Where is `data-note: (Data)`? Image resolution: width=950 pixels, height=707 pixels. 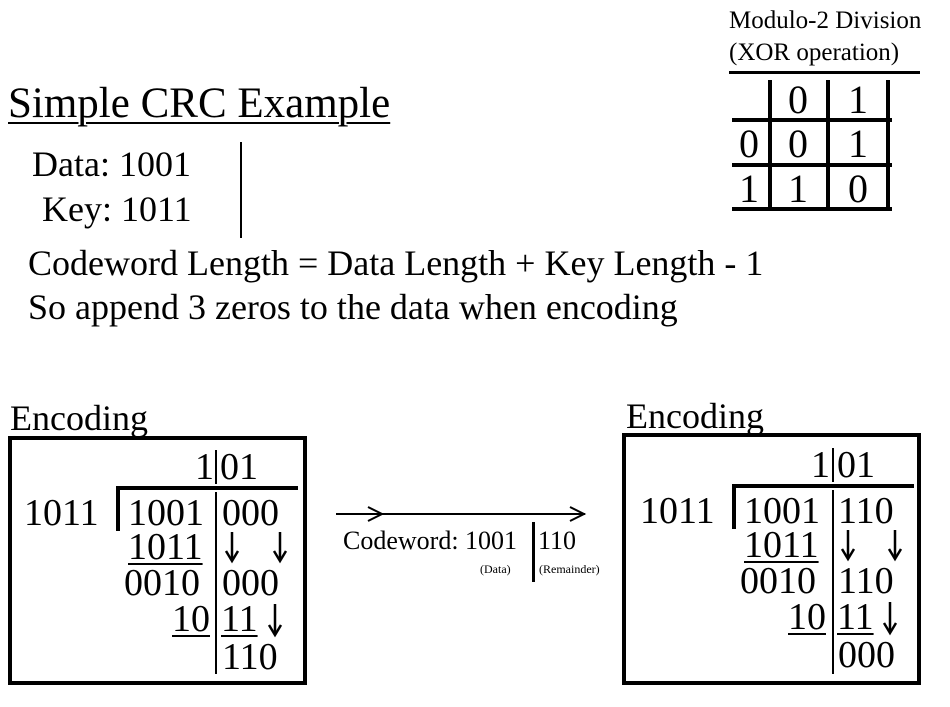 data-note: (Data) is located at coordinates (495, 569).